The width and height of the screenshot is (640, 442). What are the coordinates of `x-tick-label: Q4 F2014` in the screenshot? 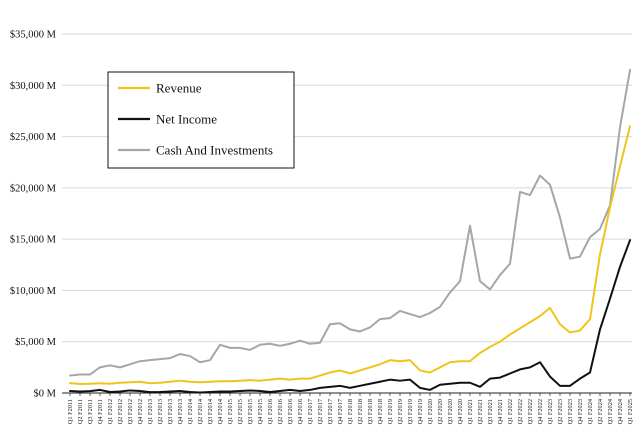 It's located at (220, 411).